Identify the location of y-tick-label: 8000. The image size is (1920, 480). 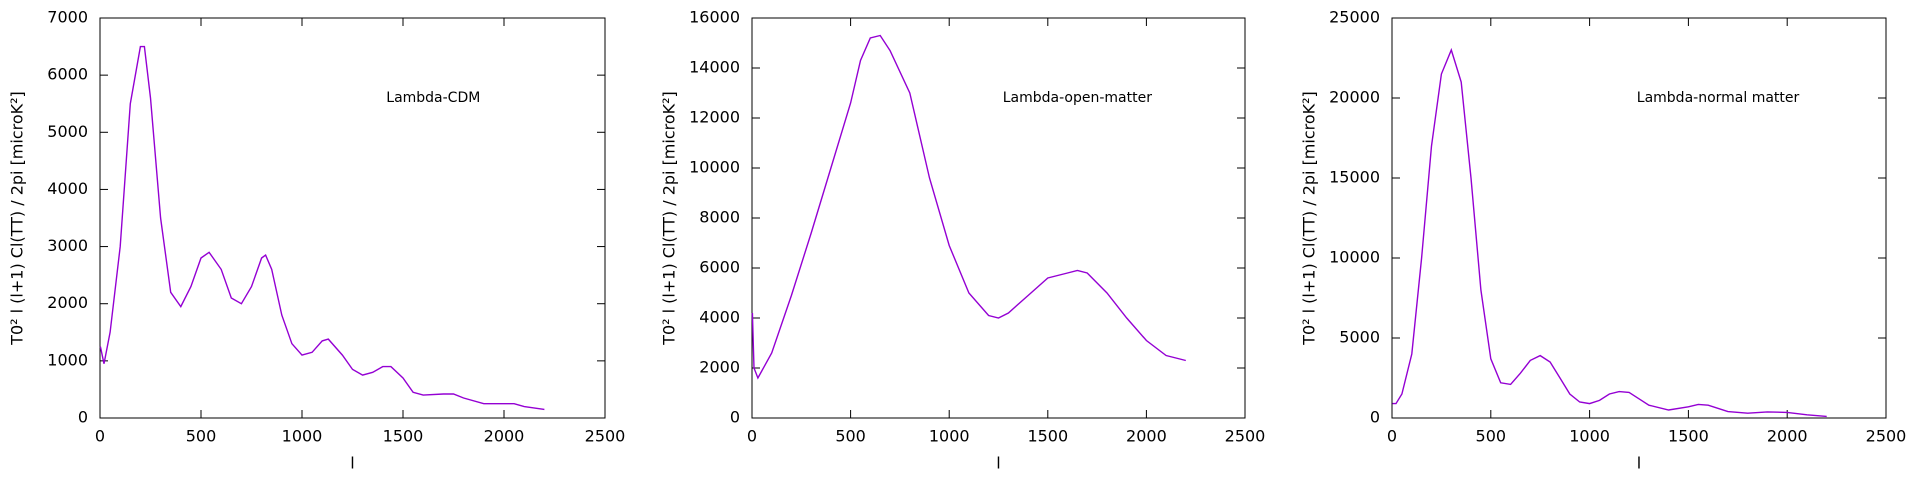
(719, 217).